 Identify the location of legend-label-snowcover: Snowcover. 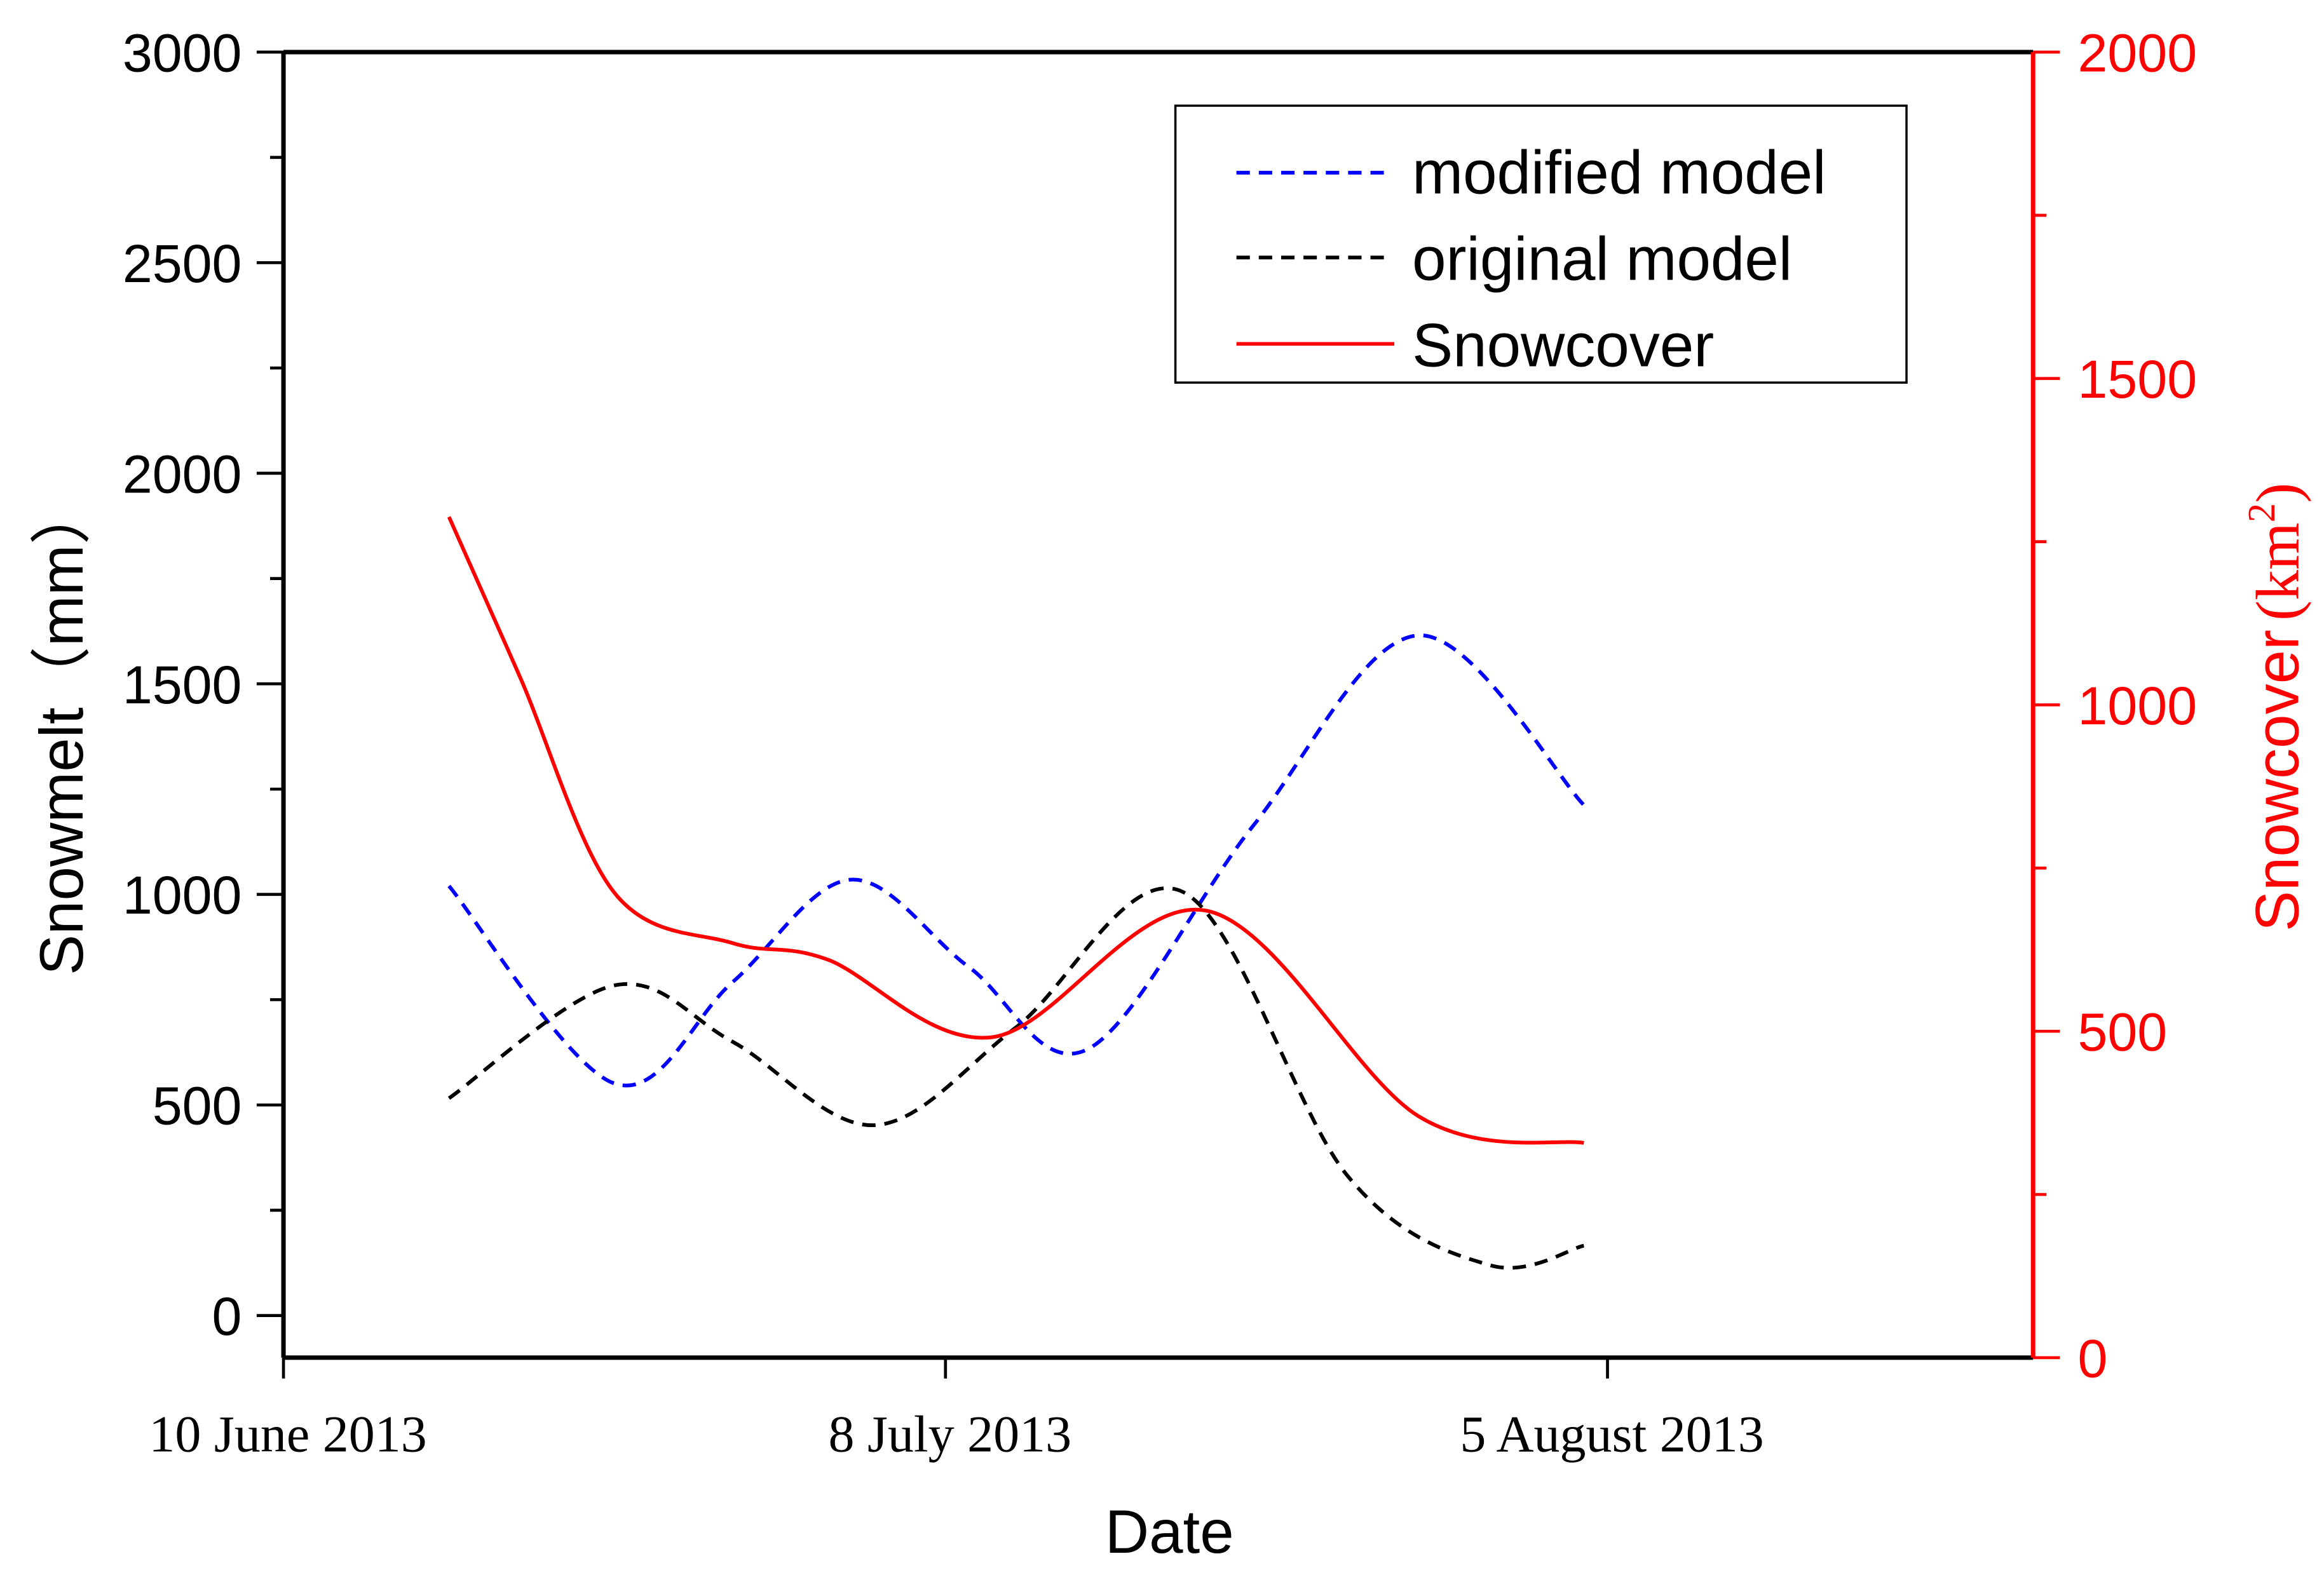
(1563, 345).